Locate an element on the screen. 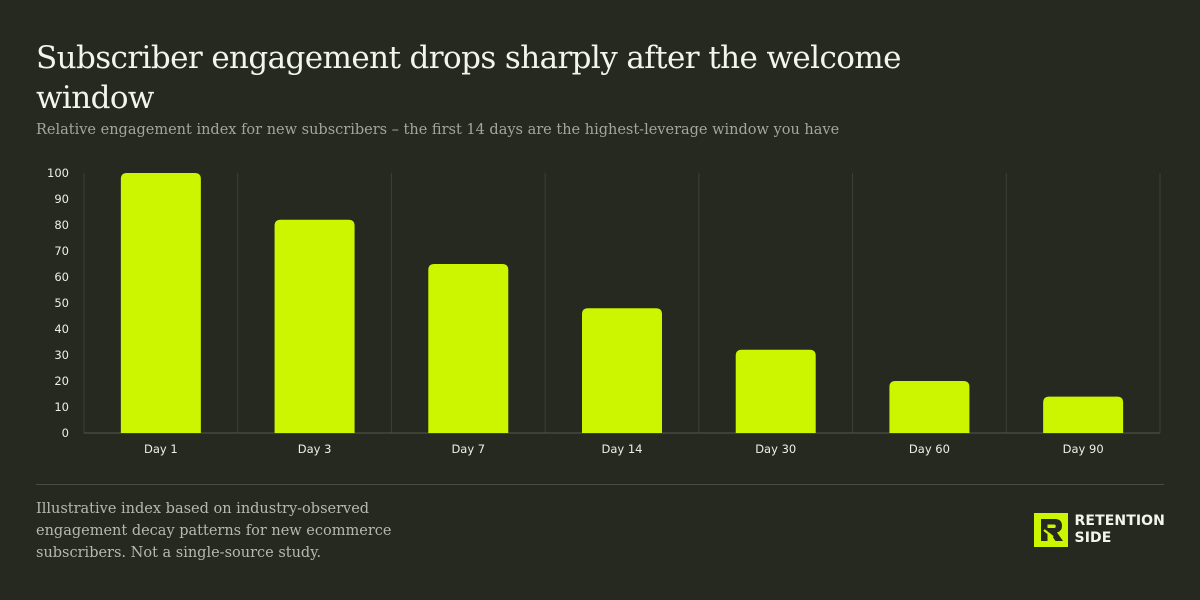  x-tick-label: Day 30 is located at coordinates (775, 449).